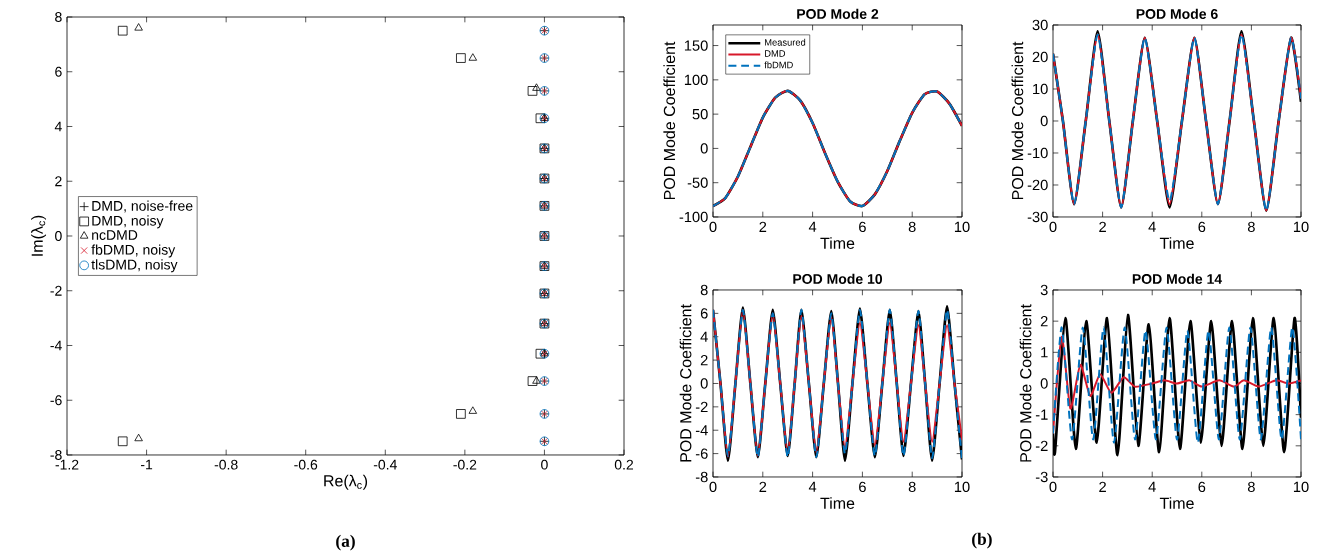 Image resolution: width=1322 pixels, height=555 pixels. What do you see at coordinates (385, 464) in the screenshot?
I see `x-tick-label: -0.4` at bounding box center [385, 464].